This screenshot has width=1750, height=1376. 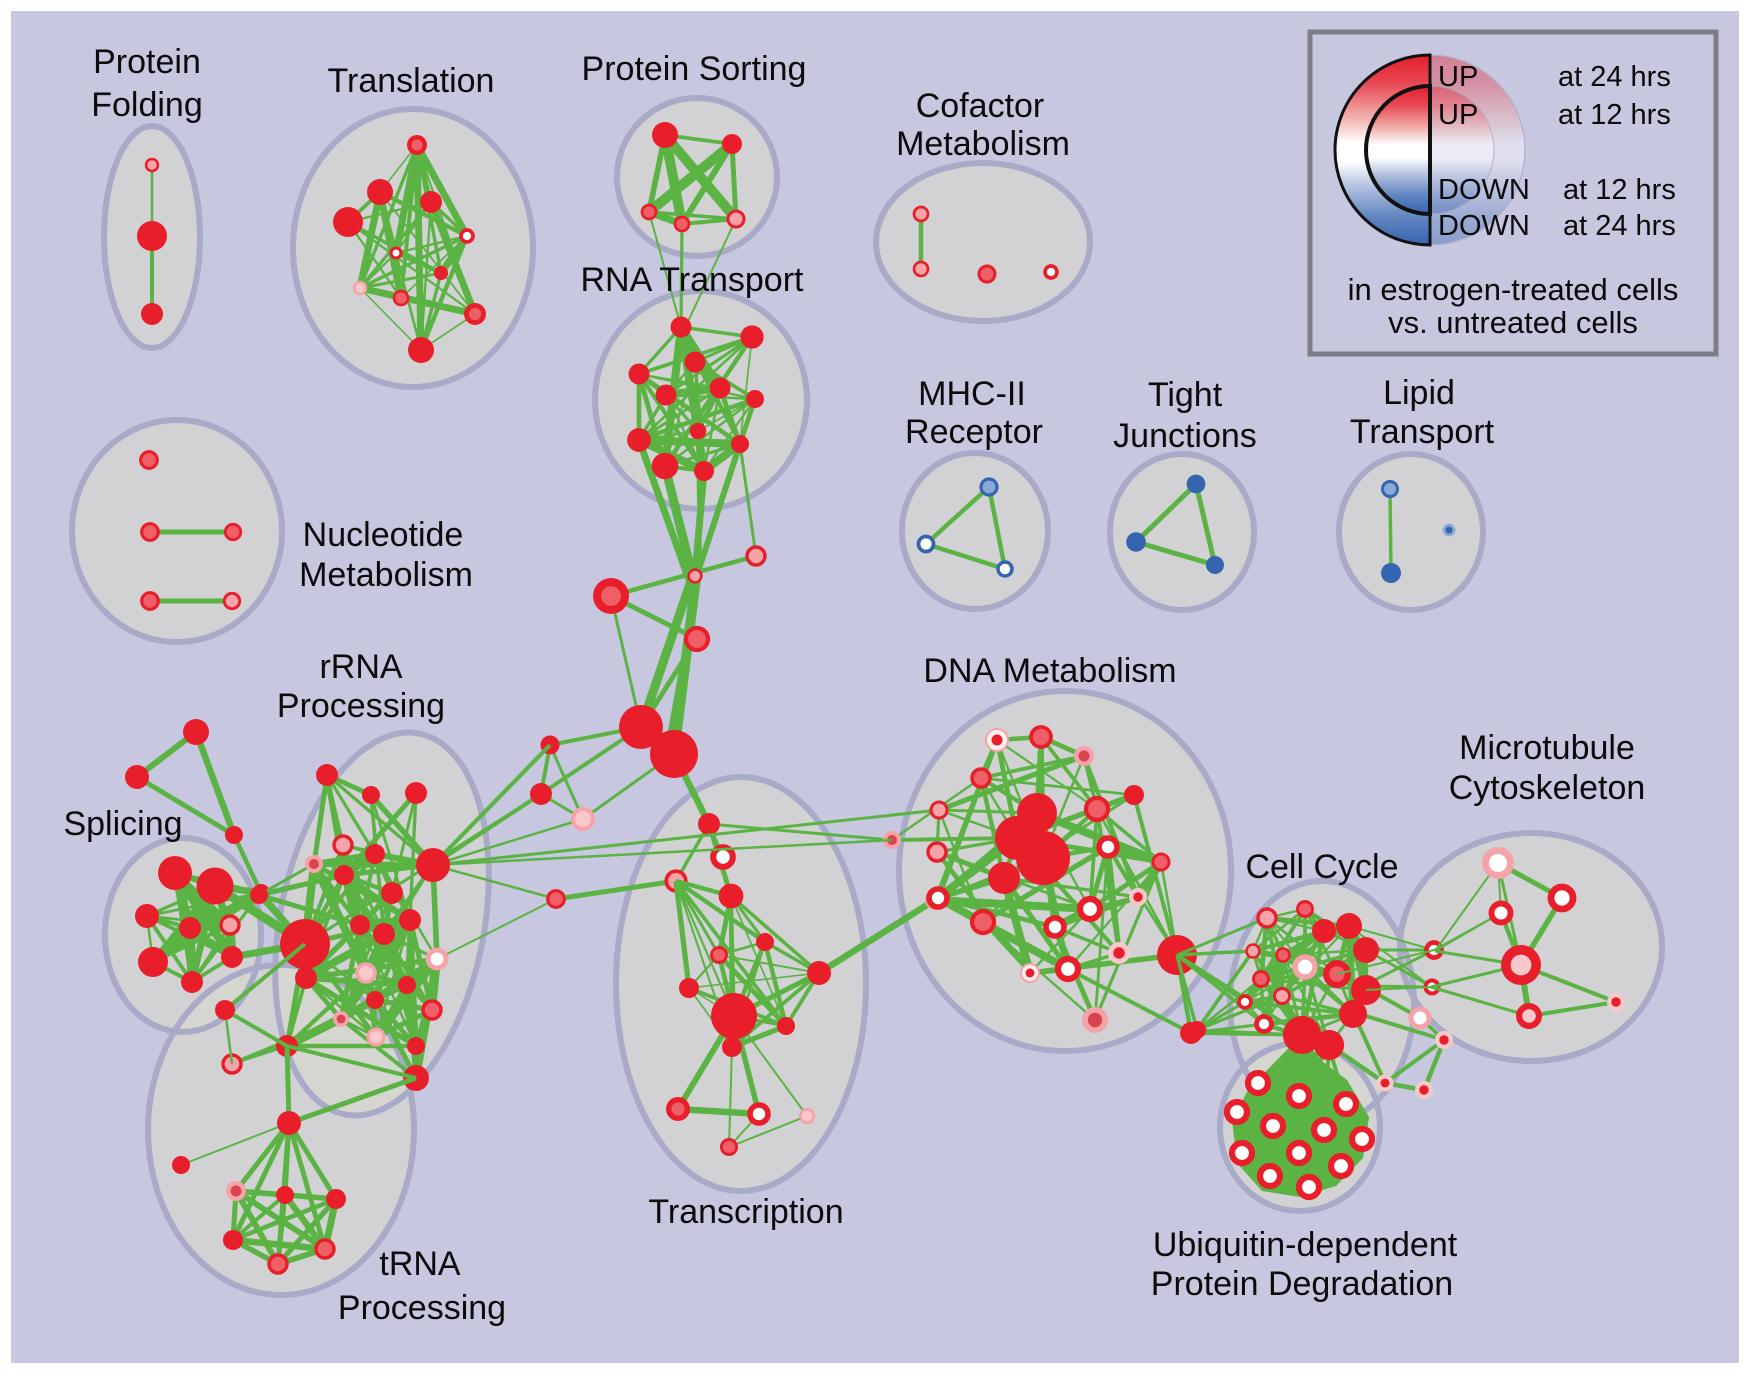 What do you see at coordinates (980, 106) in the screenshot?
I see `svg-text: Cofactor` at bounding box center [980, 106].